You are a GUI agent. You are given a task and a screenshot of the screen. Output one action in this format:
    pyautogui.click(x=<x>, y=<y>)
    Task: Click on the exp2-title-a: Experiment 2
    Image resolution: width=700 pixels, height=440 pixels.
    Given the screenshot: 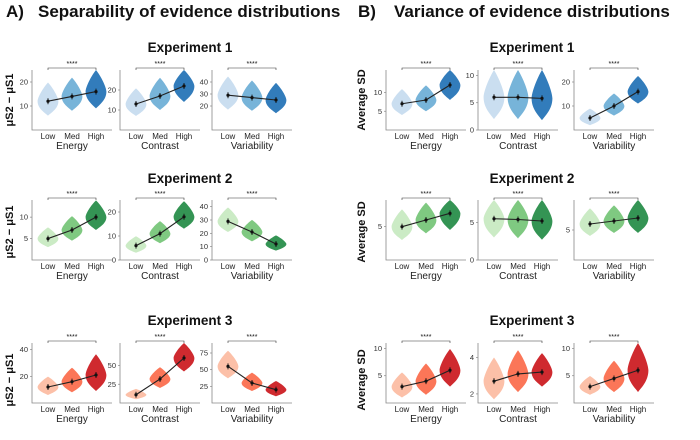 What is the action you would take?
    pyautogui.click(x=190, y=178)
    